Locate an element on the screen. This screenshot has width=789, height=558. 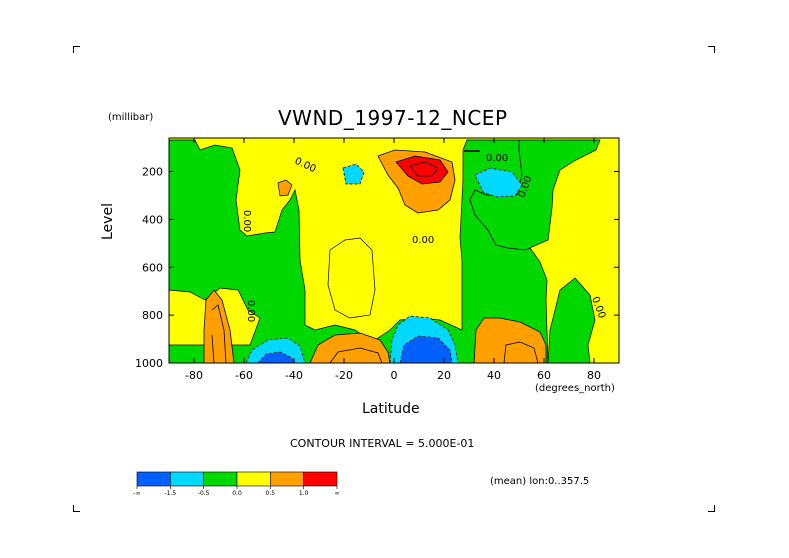
contour-interval-text: CONTOUR INTERVAL = 5.000E-01 is located at coordinates (382, 443).